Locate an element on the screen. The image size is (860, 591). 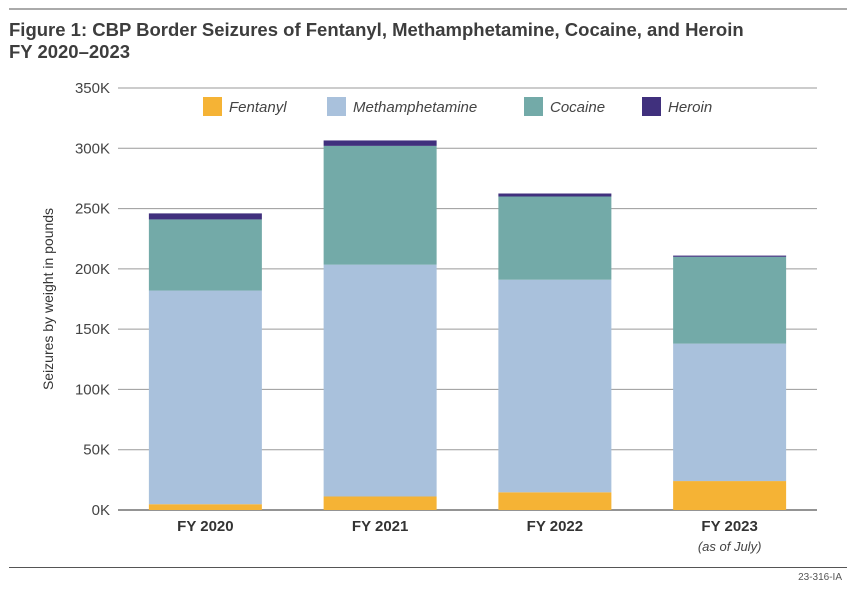
y-tick-label: 200K is located at coordinates (92, 269).